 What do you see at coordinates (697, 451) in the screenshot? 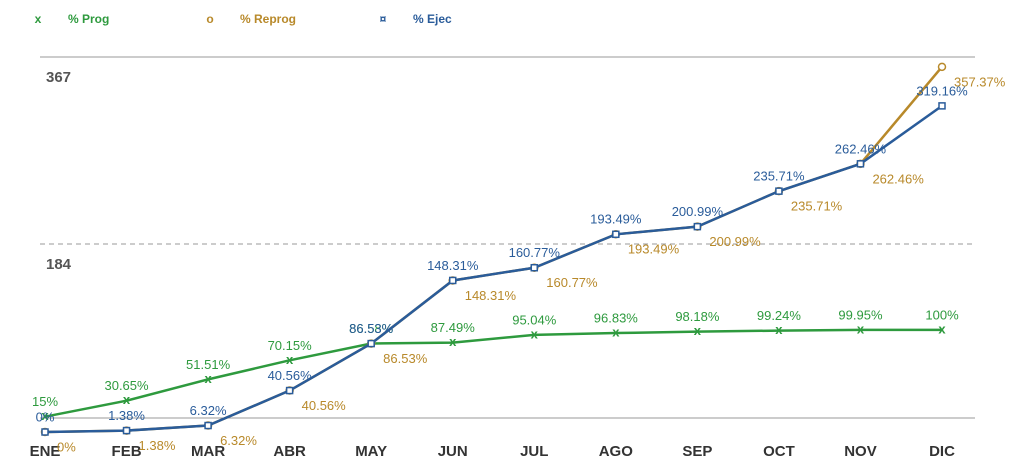
I see `x-tick-label: SEP` at bounding box center [697, 451].